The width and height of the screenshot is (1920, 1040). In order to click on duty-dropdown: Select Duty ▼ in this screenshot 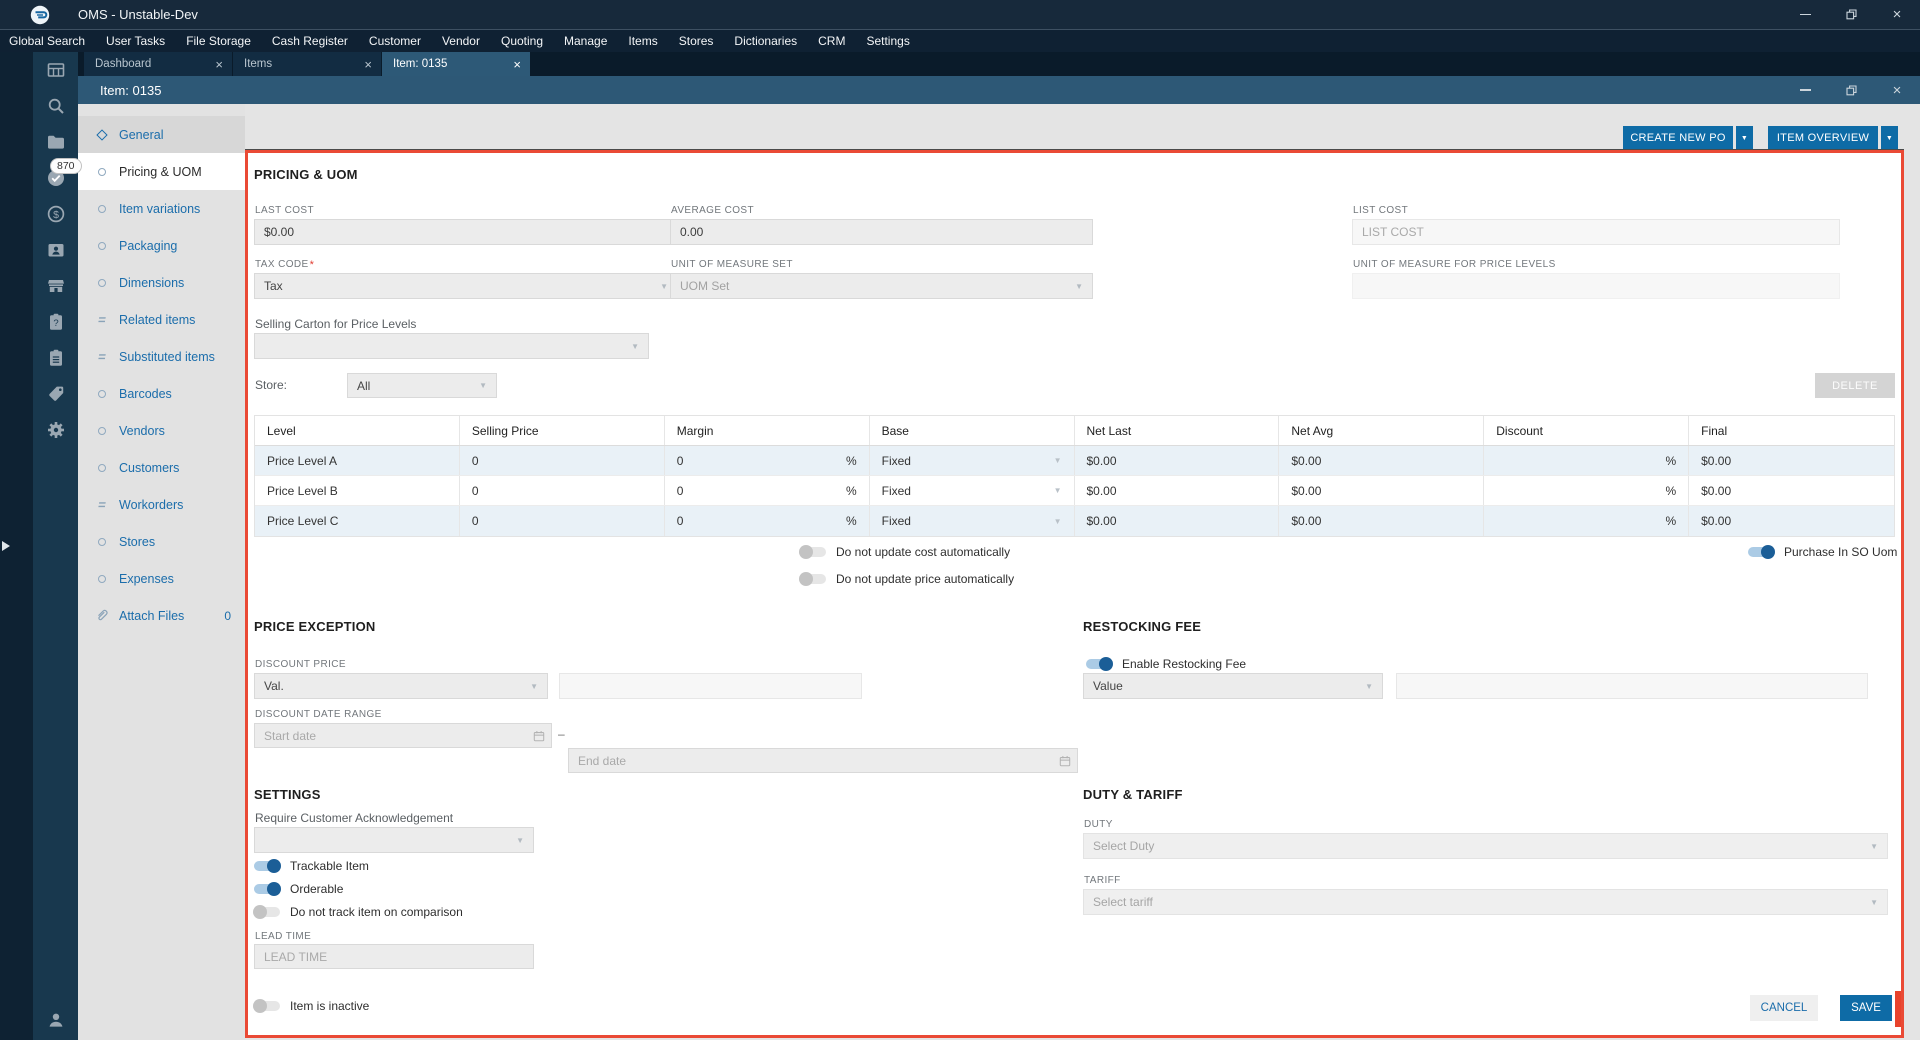, I will do `click(1485, 846)`.